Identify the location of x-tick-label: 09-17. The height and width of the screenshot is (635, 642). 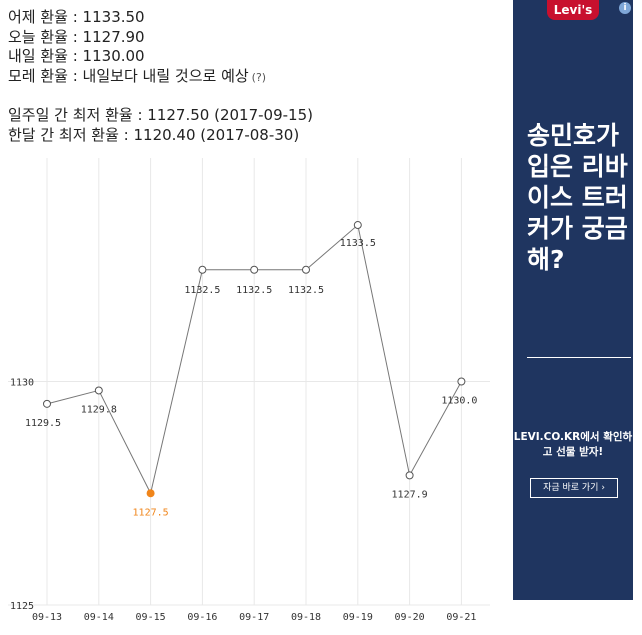
(254, 617).